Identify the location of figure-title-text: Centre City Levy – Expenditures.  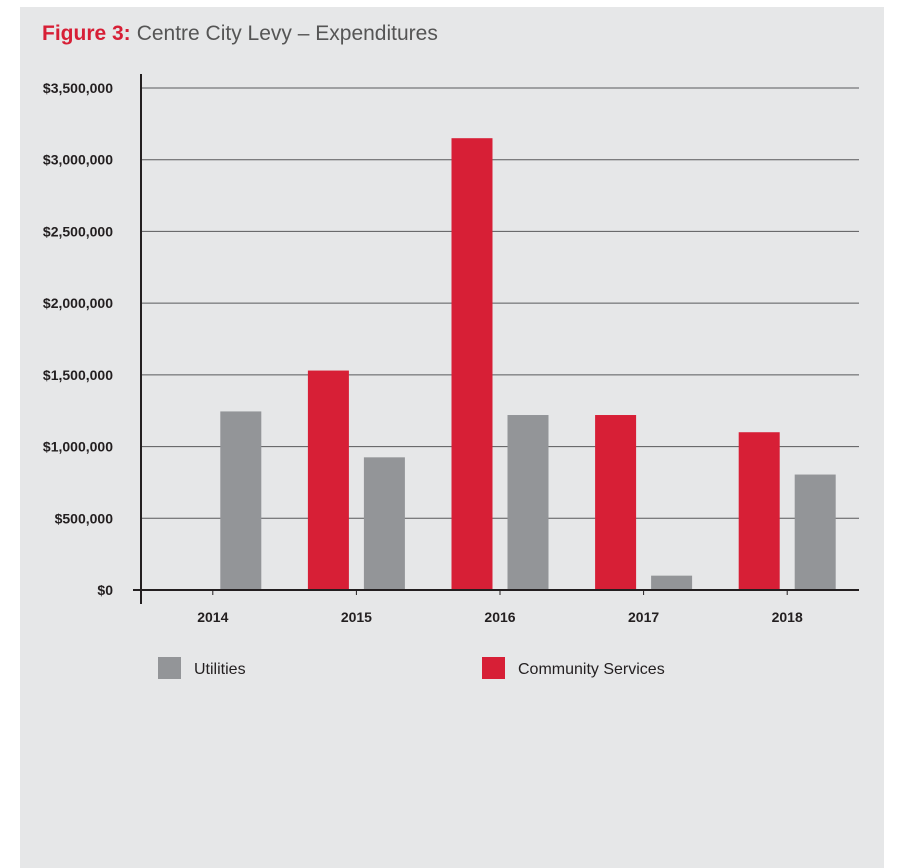
(287, 33).